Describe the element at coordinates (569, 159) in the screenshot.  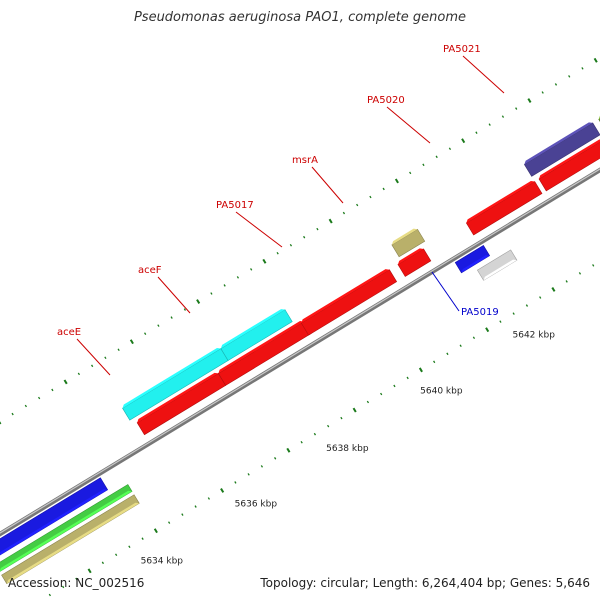
I see `cds-red-6-highlight` at that location.